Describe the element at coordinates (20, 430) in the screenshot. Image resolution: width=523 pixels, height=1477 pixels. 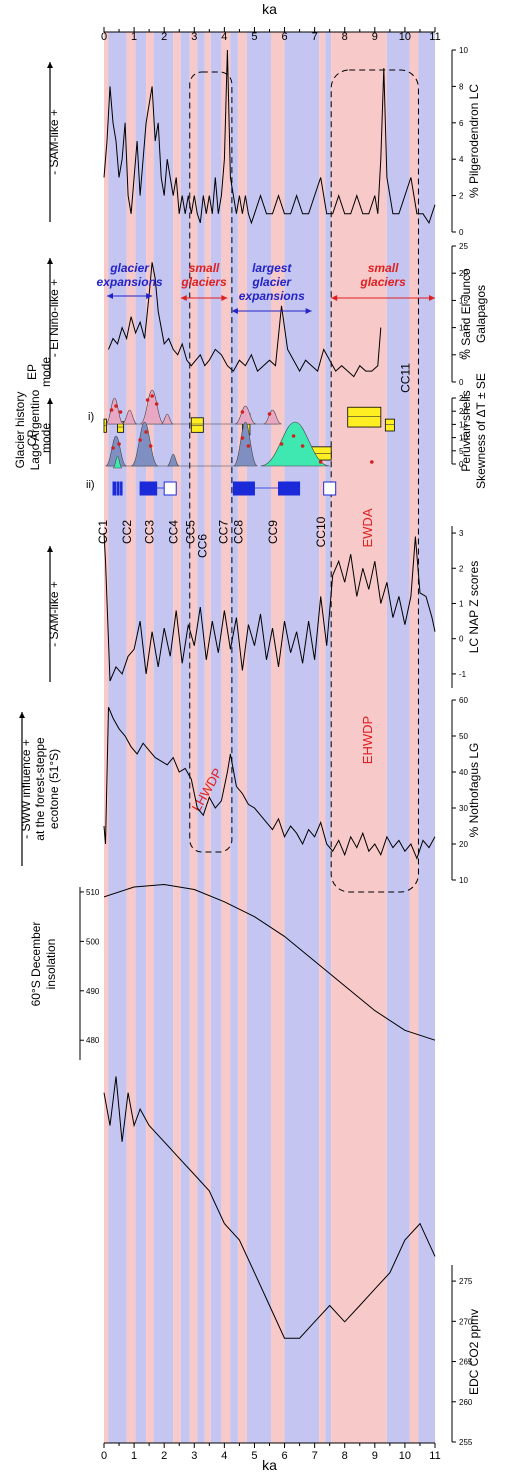
I see `glacier-title: Glacier history` at that location.